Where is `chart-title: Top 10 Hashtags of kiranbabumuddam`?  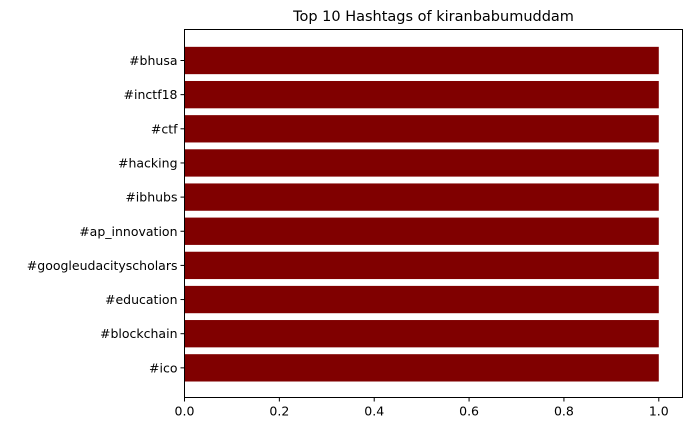 chart-title: Top 10 Hashtags of kiranbabumuddam is located at coordinates (433, 17).